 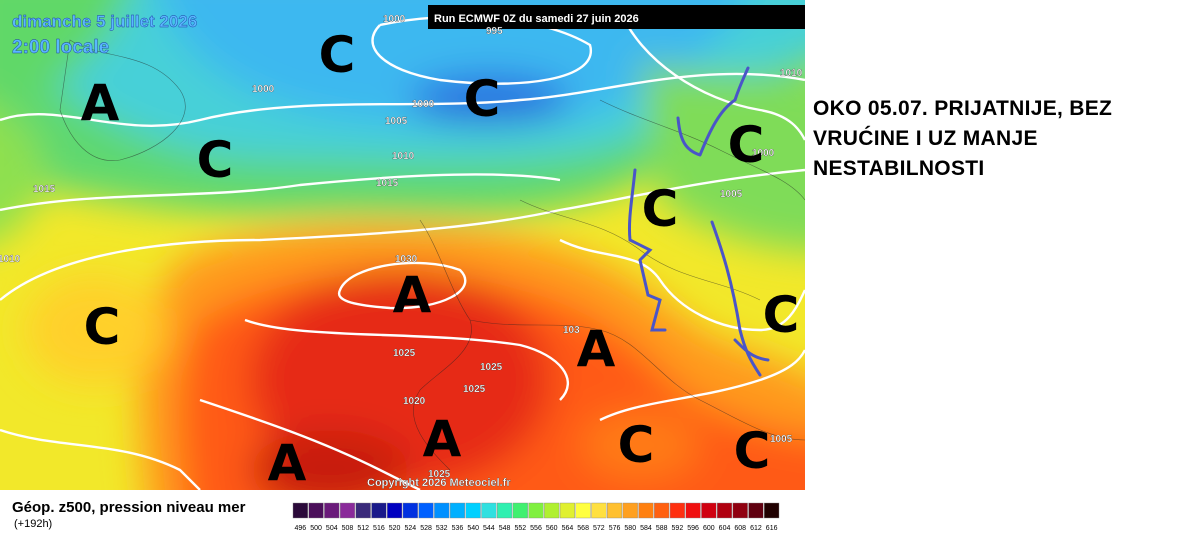 I want to click on pressure-label: 1015, so click(x=387, y=183).